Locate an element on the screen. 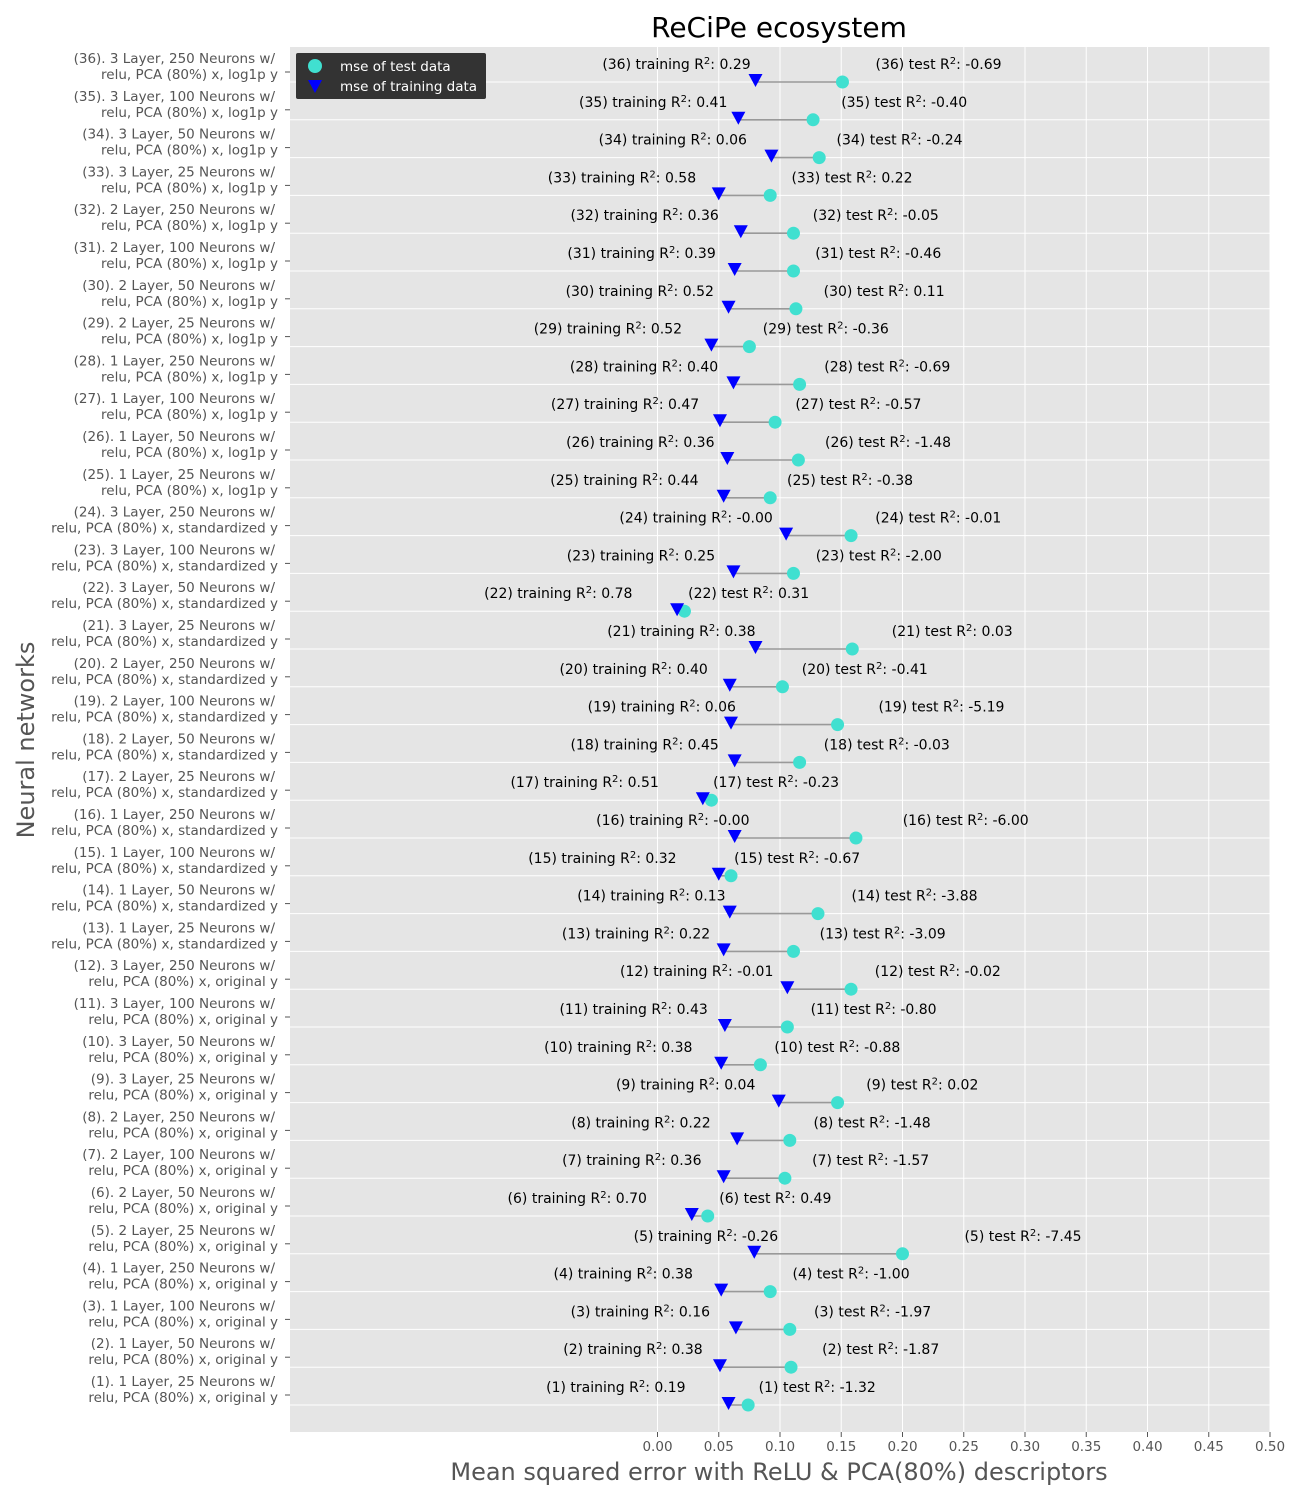 This screenshot has height=1500, width=1300. network-label-line1: (31). 2 Layer, 100 Neurons w/ is located at coordinates (175, 248).